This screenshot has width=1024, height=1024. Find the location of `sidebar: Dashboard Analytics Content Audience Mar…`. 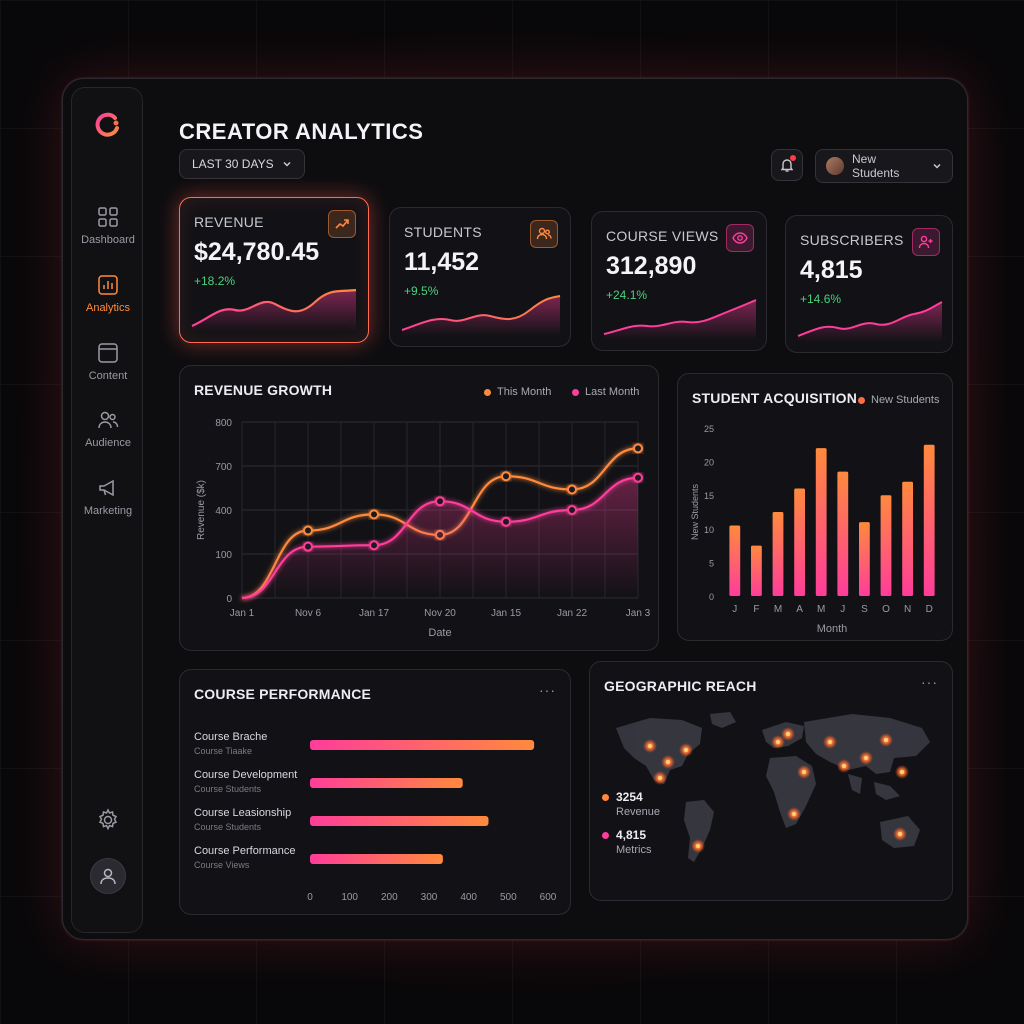

sidebar: Dashboard Analytics Content Audience Mar… is located at coordinates (107, 510).